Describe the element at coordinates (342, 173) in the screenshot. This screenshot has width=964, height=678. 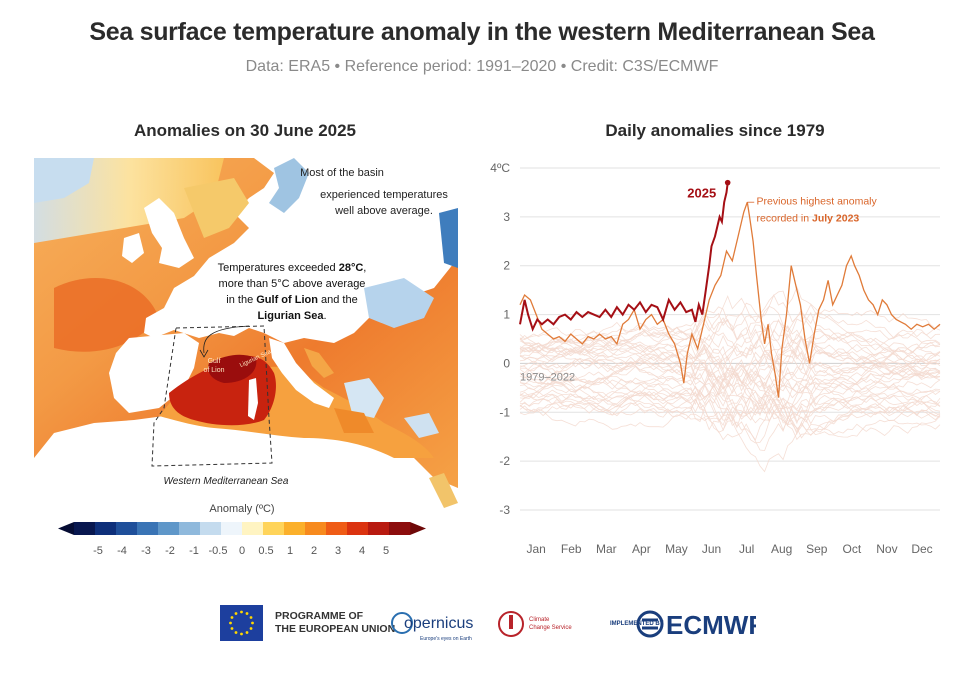
I see `basin-annotation-1: Most of the basin` at that location.